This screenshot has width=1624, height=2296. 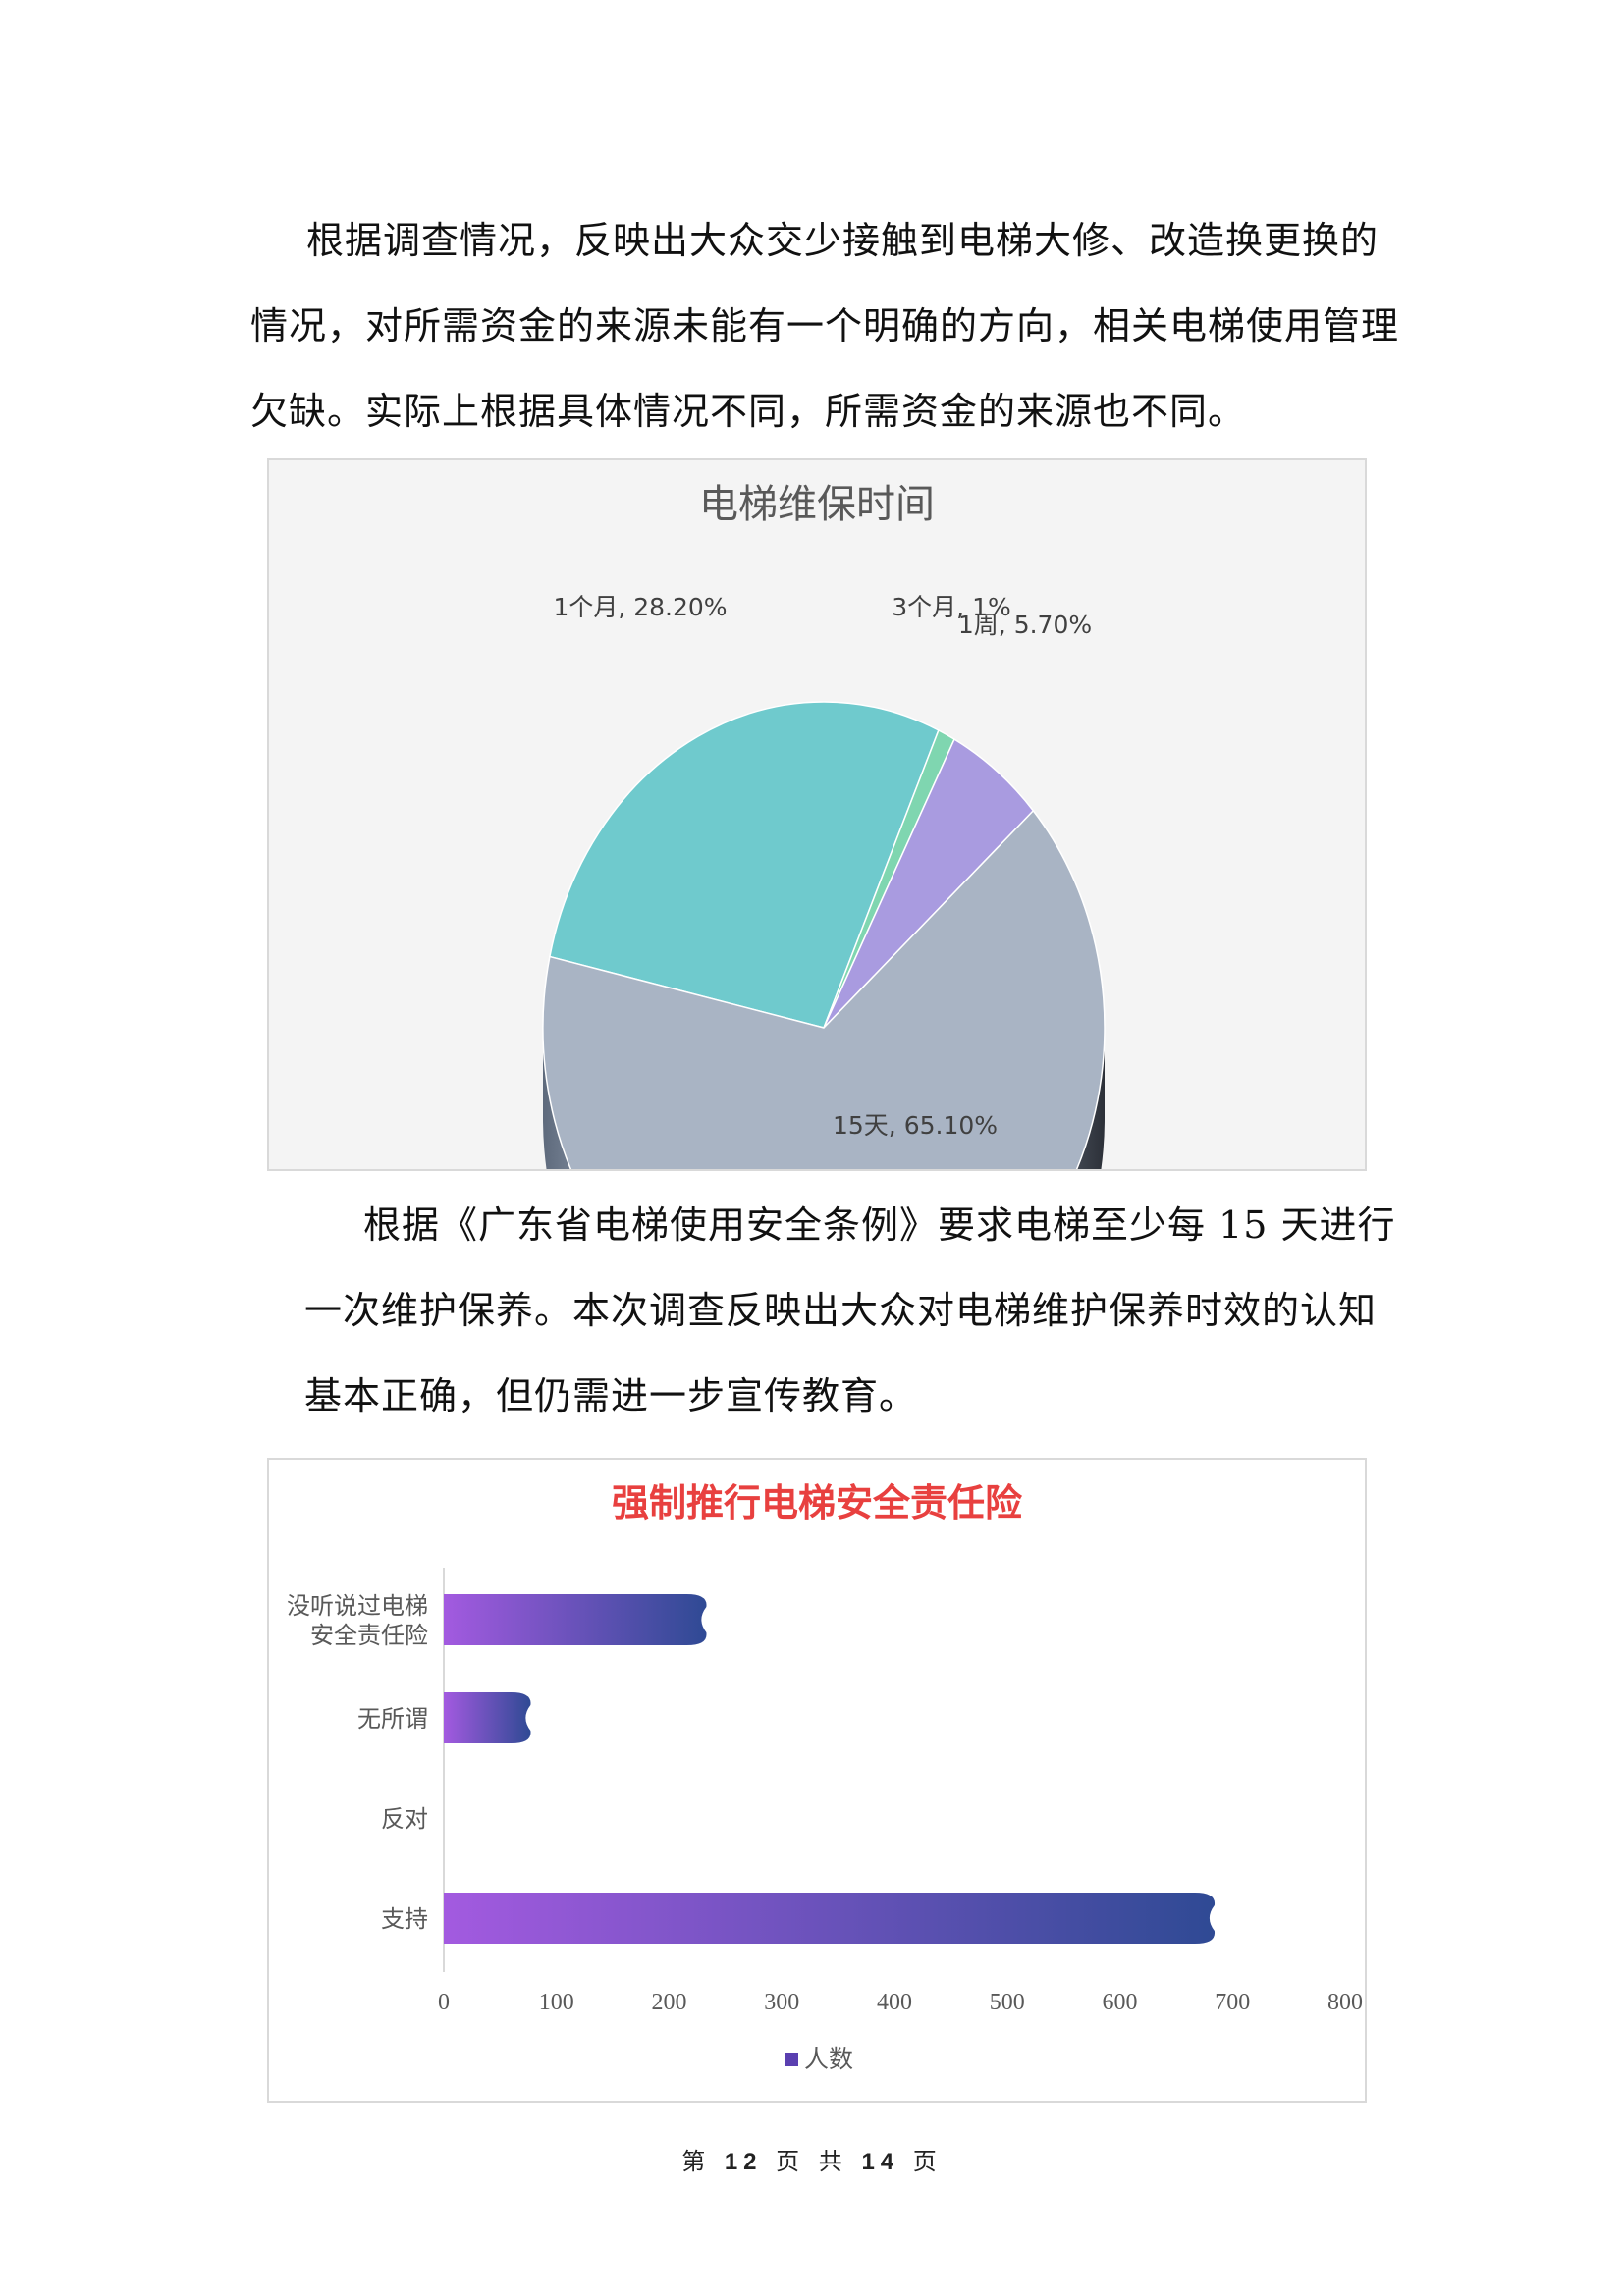 What do you see at coordinates (817, 504) in the screenshot?
I see `pie-title: 电梯维保时间` at bounding box center [817, 504].